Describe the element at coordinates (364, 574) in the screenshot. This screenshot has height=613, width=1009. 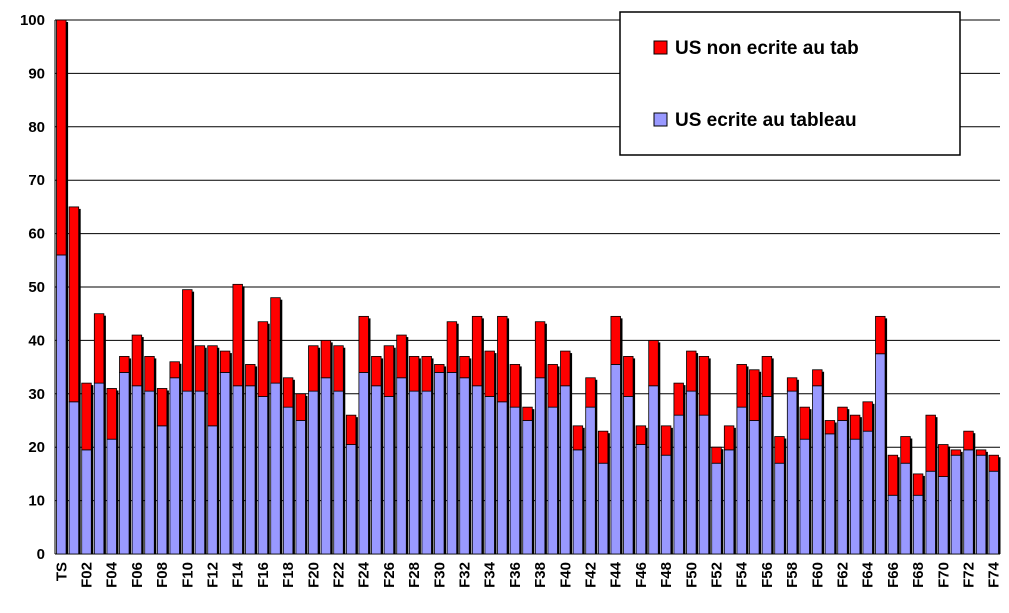
I see `x-tick-label: F24` at that location.